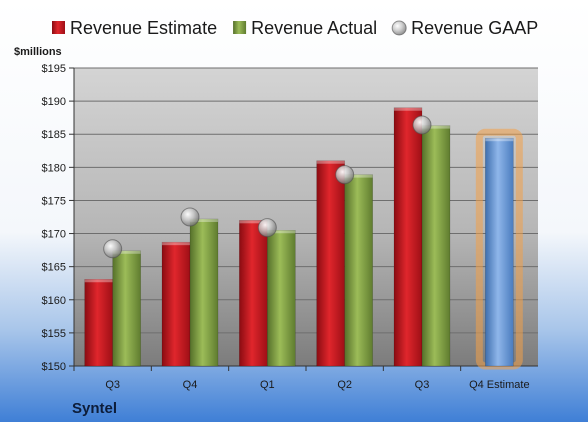 Image resolution: width=588 pixels, height=422 pixels. I want to click on legend-label: Revenue Estimate, so click(143, 28).